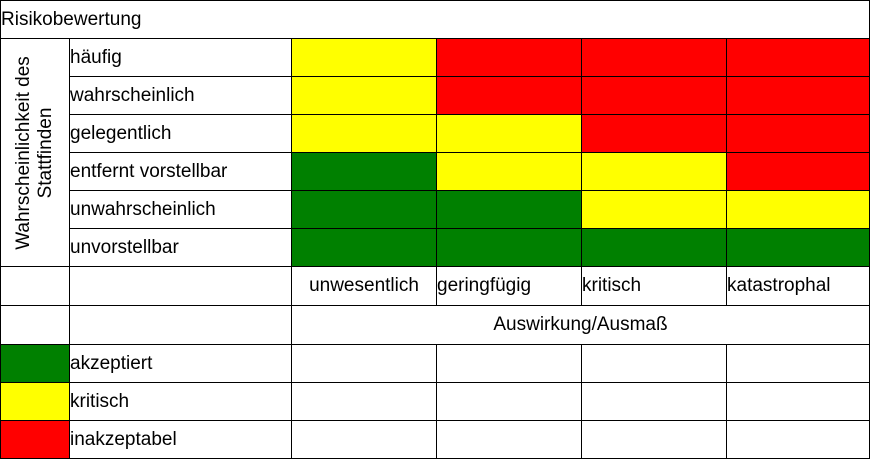 Image resolution: width=871 pixels, height=459 pixels. What do you see at coordinates (180, 95) in the screenshot?
I see `row-label: wahrscheinlich` at bounding box center [180, 95].